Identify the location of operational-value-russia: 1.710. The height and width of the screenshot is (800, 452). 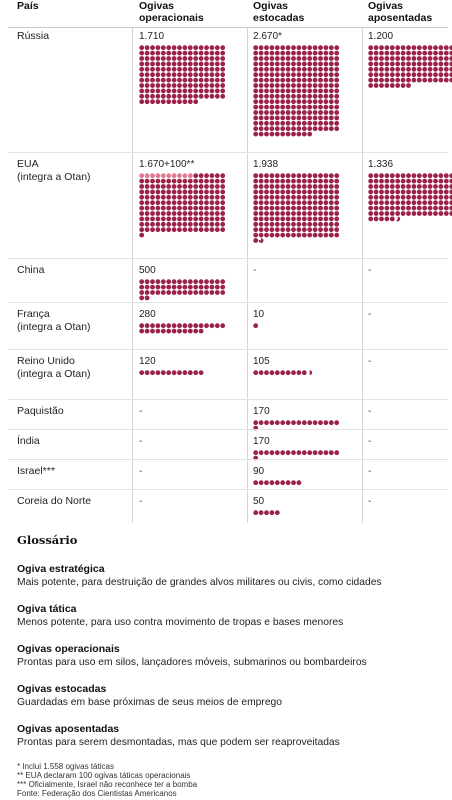
(152, 36).